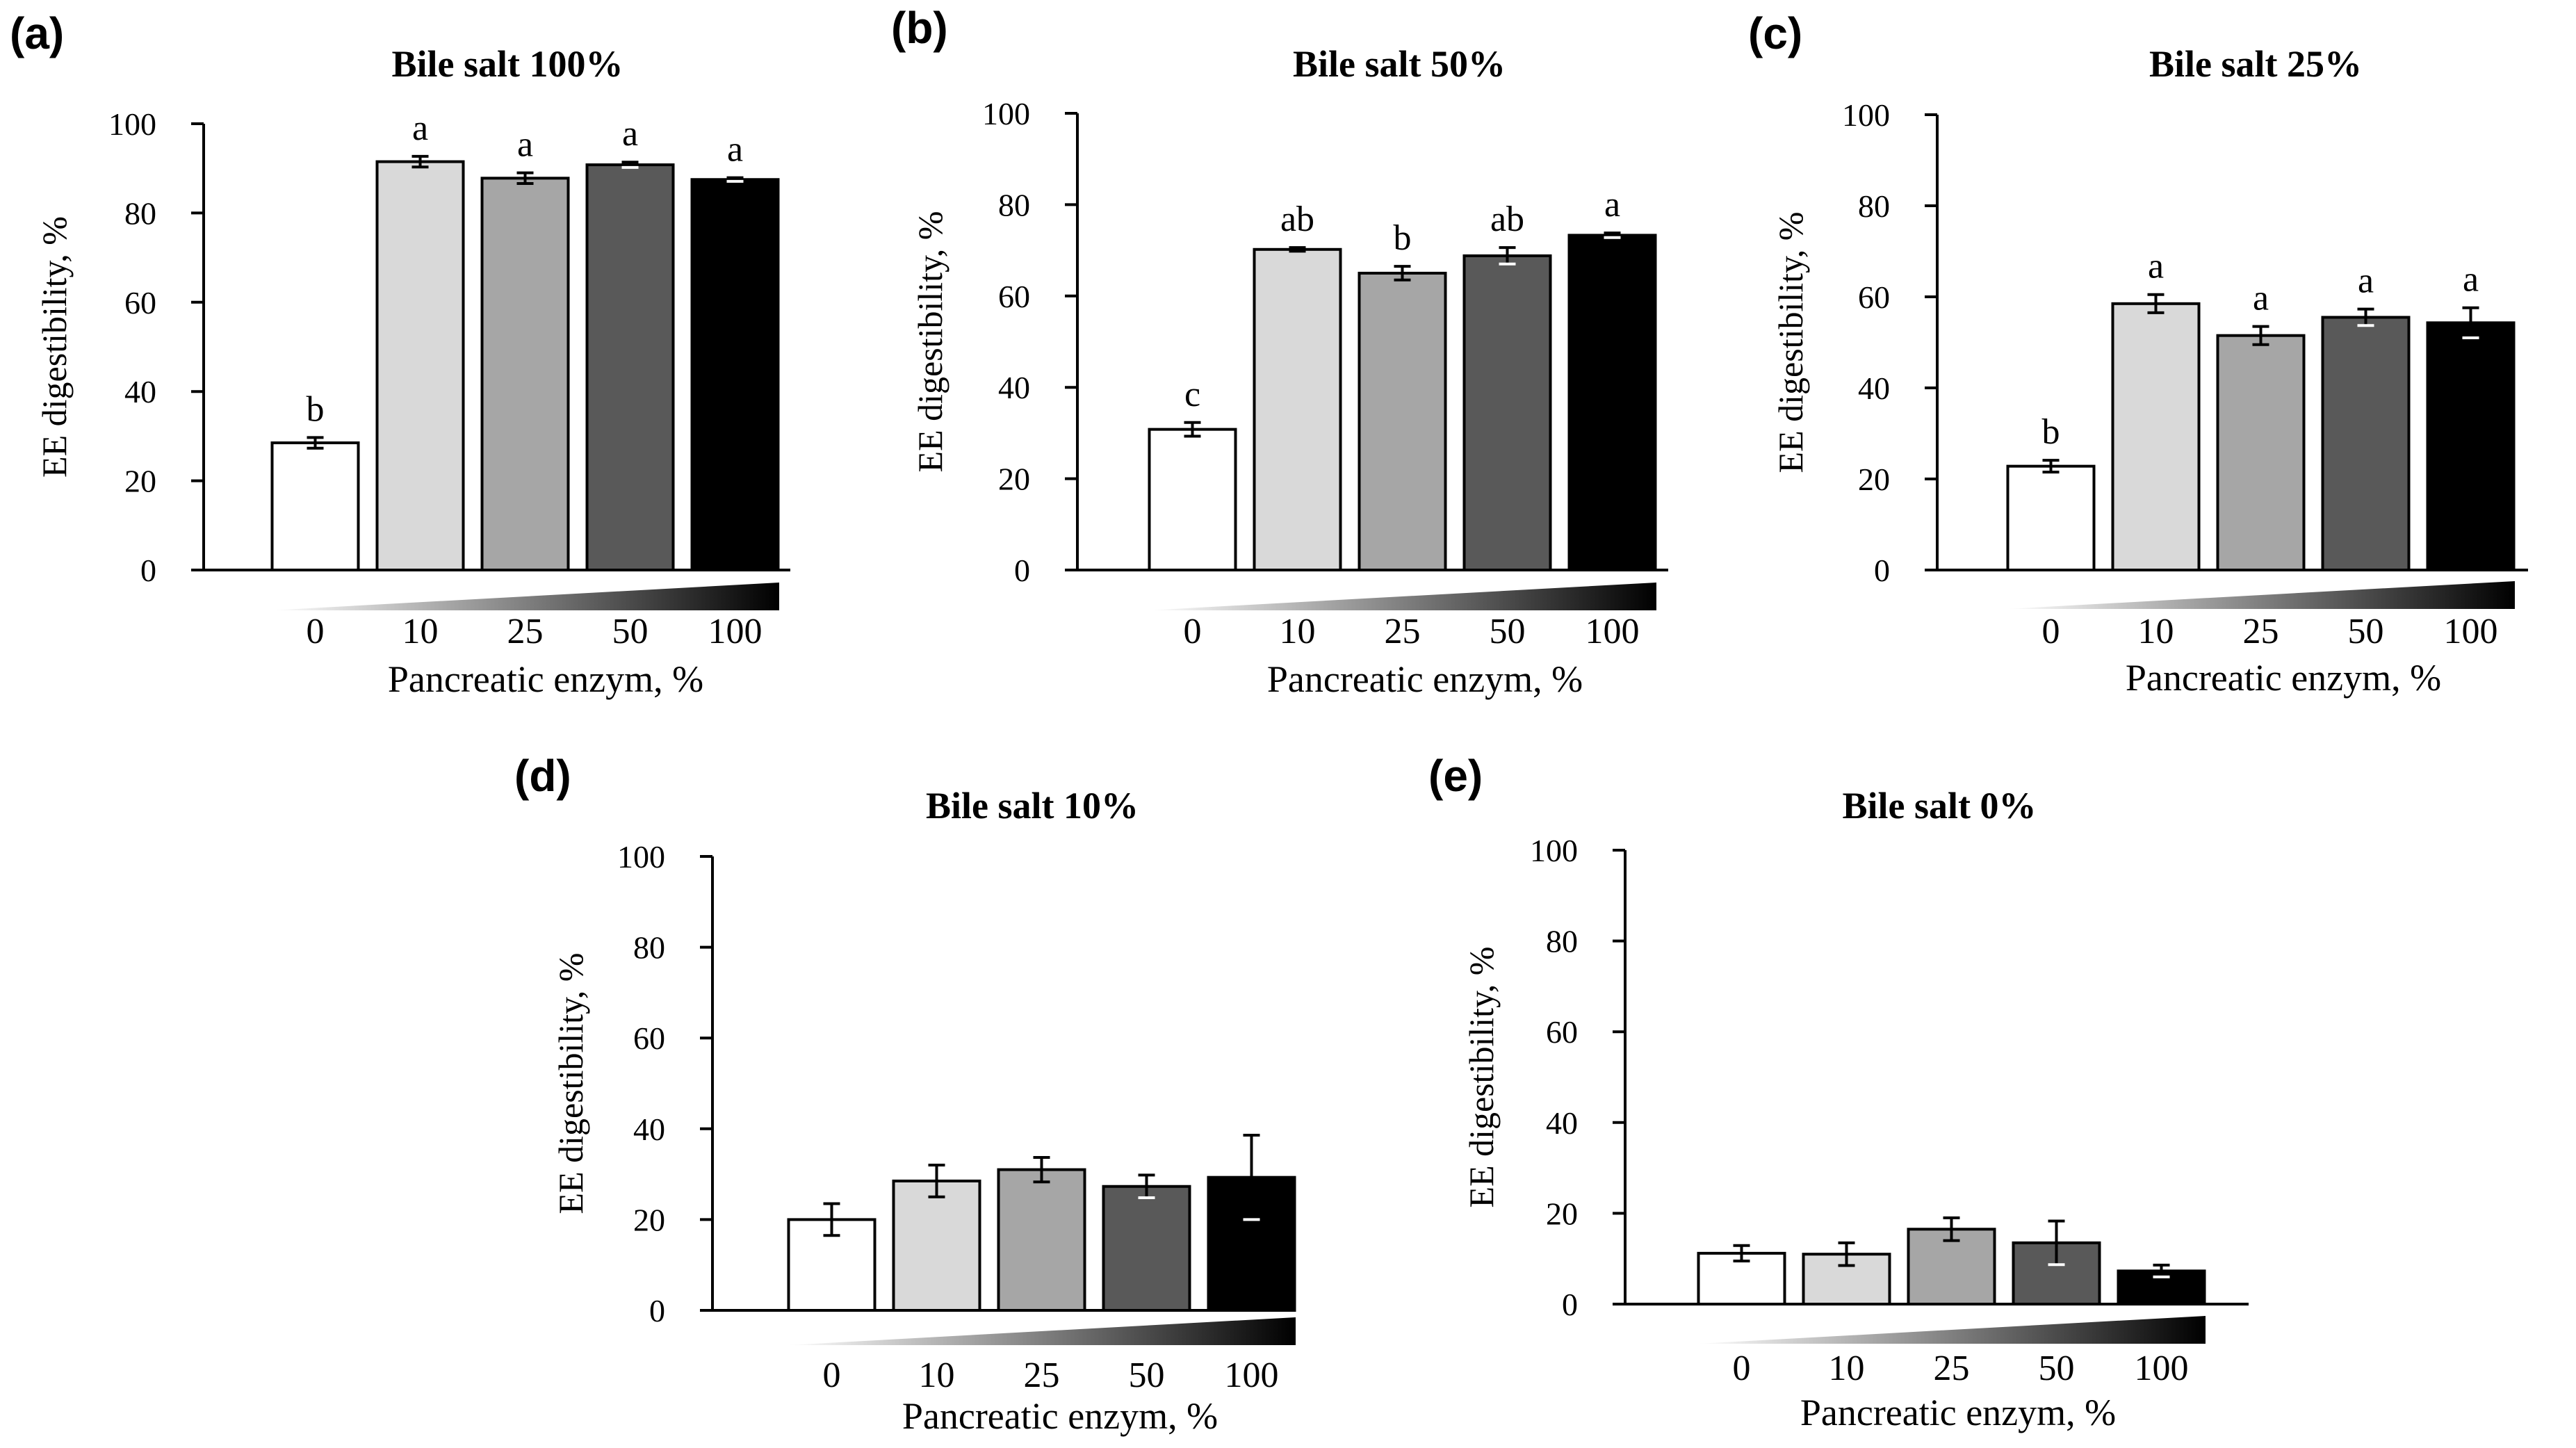  I want to click on panel-letter: (d), so click(542, 776).